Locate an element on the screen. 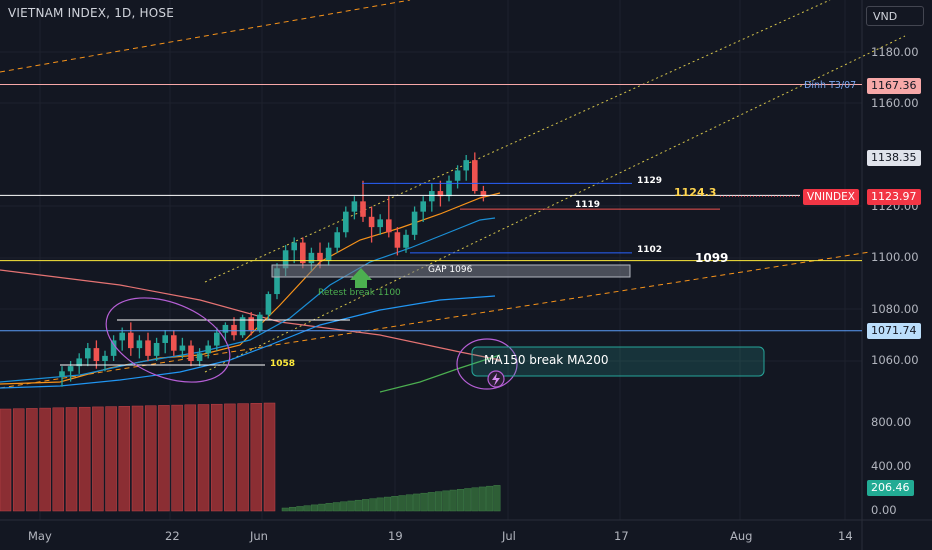 Image resolution: width=932 pixels, height=550 pixels. y-tick: 0.00 is located at coordinates (884, 510).